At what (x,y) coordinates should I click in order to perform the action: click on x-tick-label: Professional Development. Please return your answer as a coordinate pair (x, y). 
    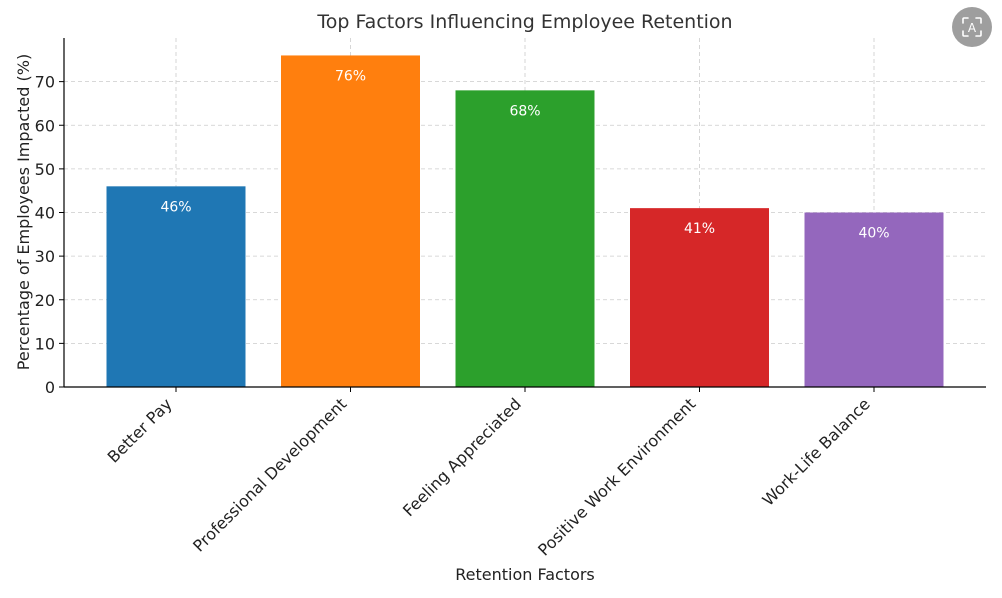
    Looking at the image, I should click on (269, 474).